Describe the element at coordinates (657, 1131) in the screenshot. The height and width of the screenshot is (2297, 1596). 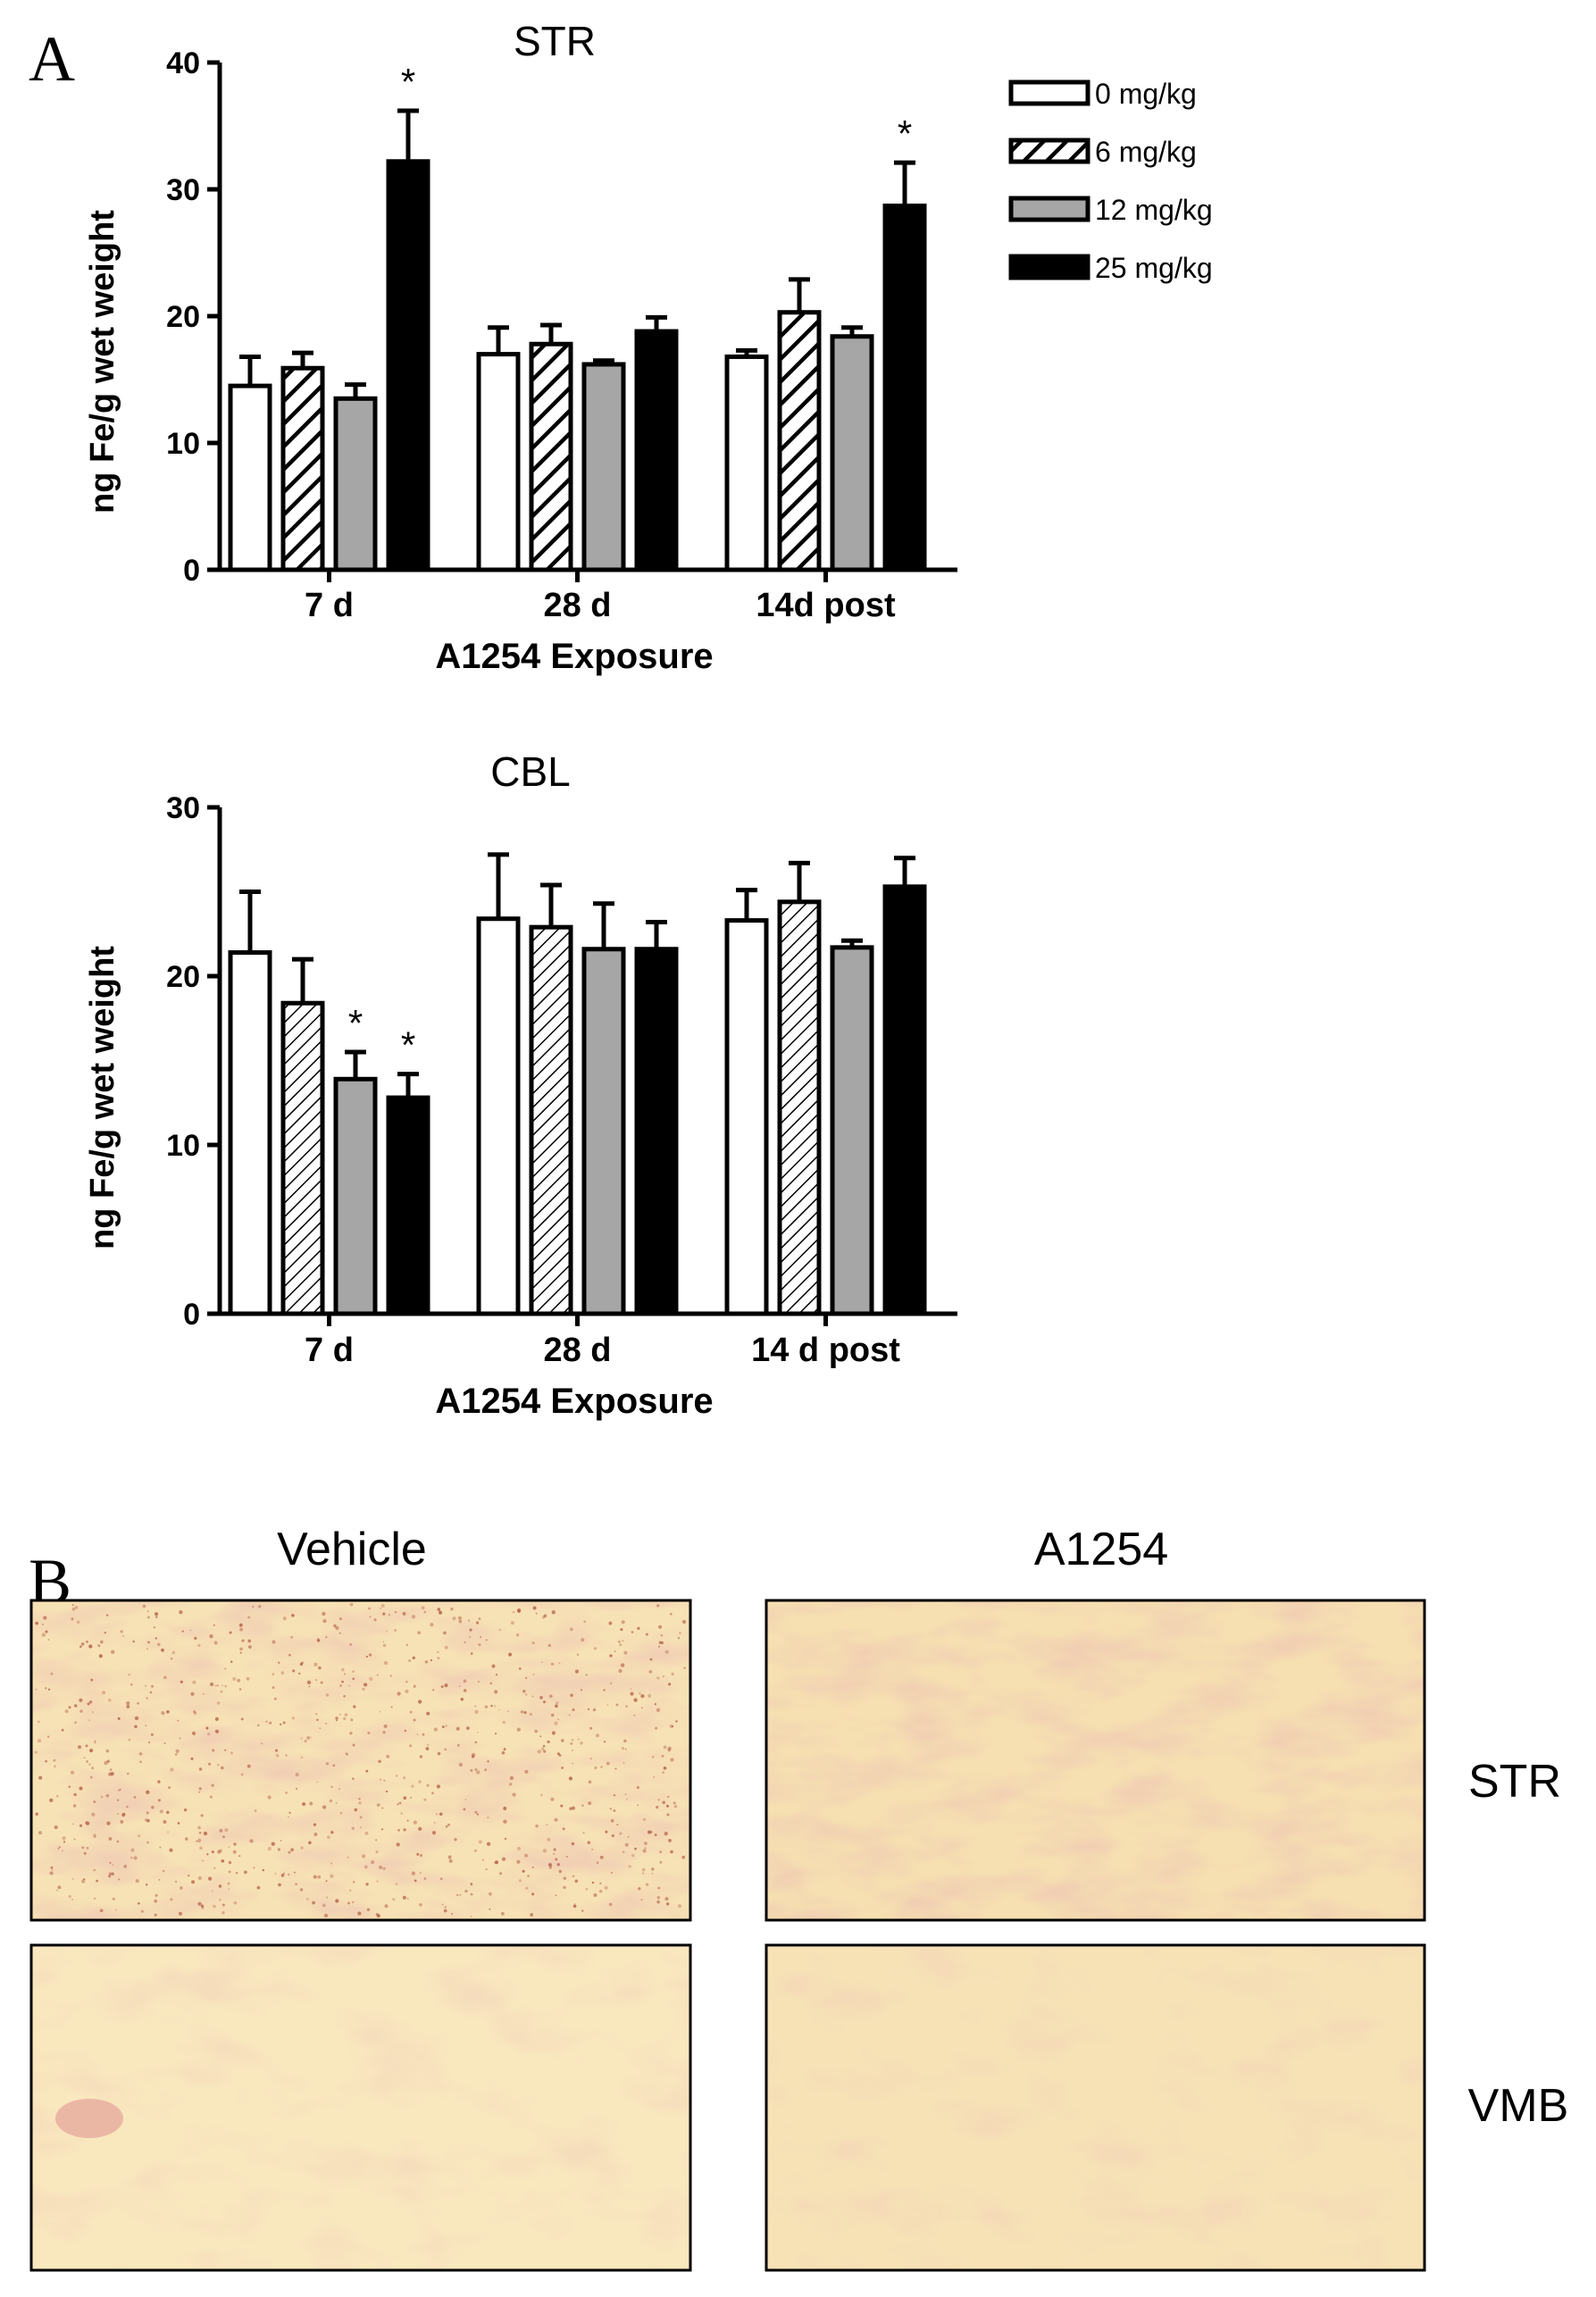
I see `chart1-bar-28-d-25-mg-kg` at that location.